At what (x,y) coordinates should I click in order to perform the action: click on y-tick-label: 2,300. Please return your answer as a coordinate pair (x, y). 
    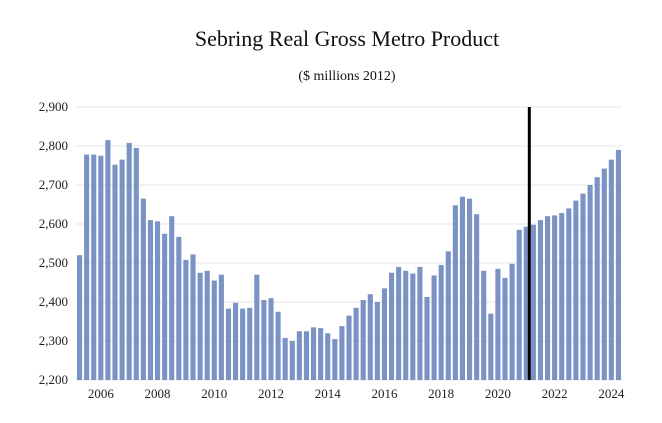
    Looking at the image, I should click on (53, 340).